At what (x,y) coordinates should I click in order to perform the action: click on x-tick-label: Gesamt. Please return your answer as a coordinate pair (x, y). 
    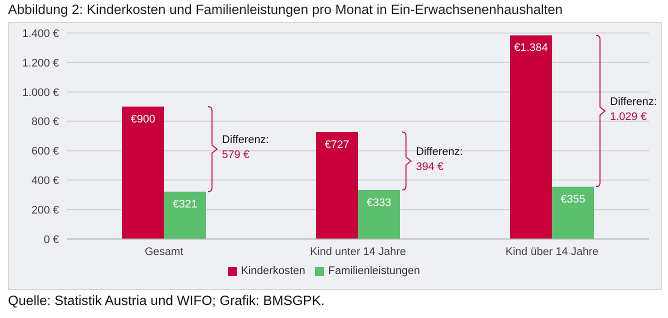
    Looking at the image, I should click on (164, 252).